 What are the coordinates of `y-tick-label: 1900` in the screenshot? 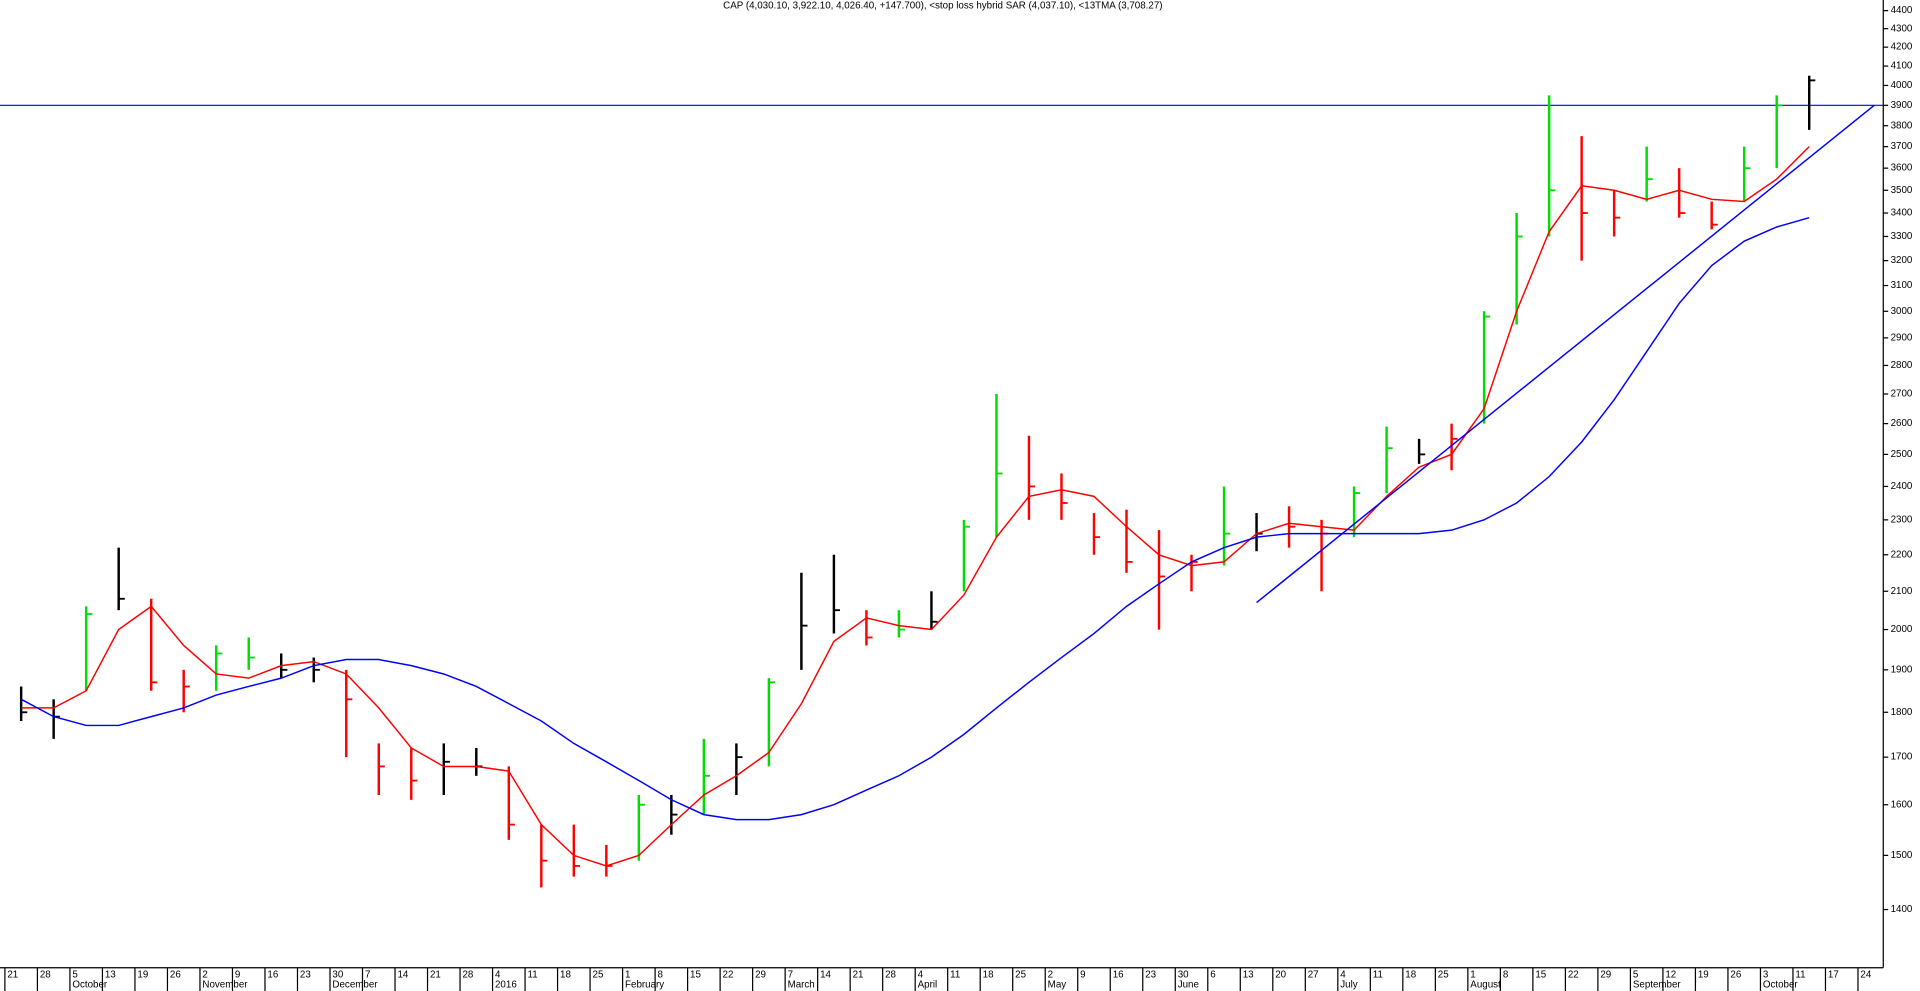 It's located at (1902, 669).